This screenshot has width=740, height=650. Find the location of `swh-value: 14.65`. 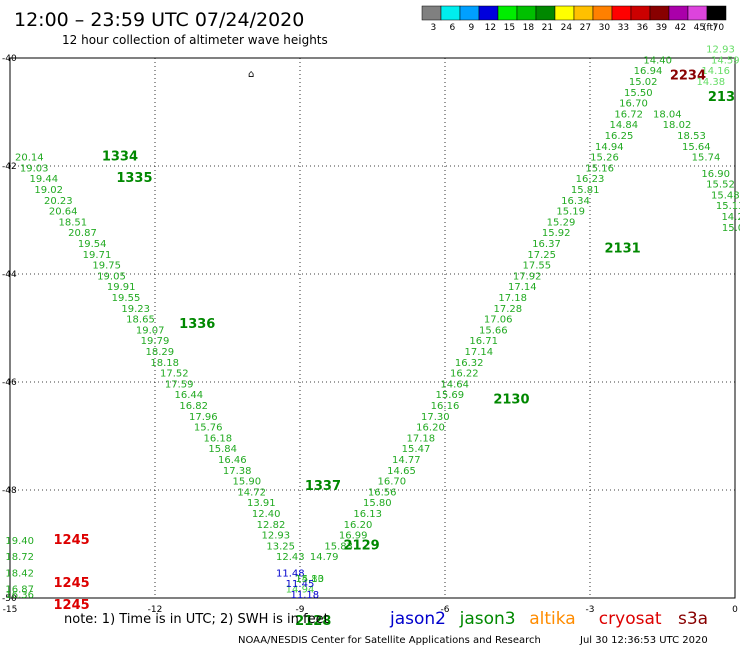

swh-value: 14.65 is located at coordinates (401, 471).